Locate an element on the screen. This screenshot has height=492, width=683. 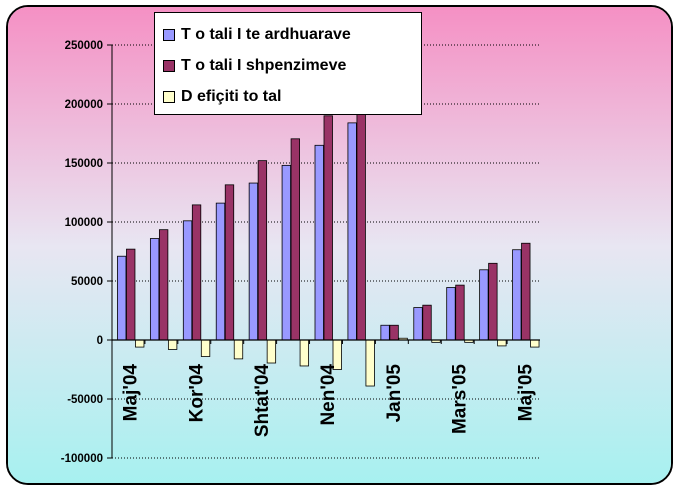
legend-swatch-expenses is located at coordinates (169, 65).